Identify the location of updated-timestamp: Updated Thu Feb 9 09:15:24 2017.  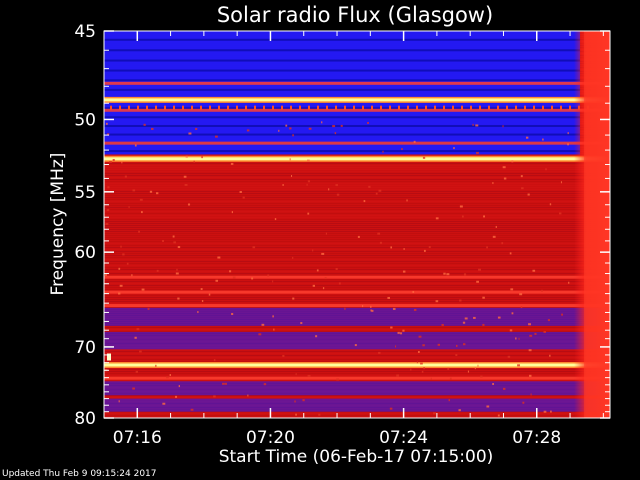
(79, 474).